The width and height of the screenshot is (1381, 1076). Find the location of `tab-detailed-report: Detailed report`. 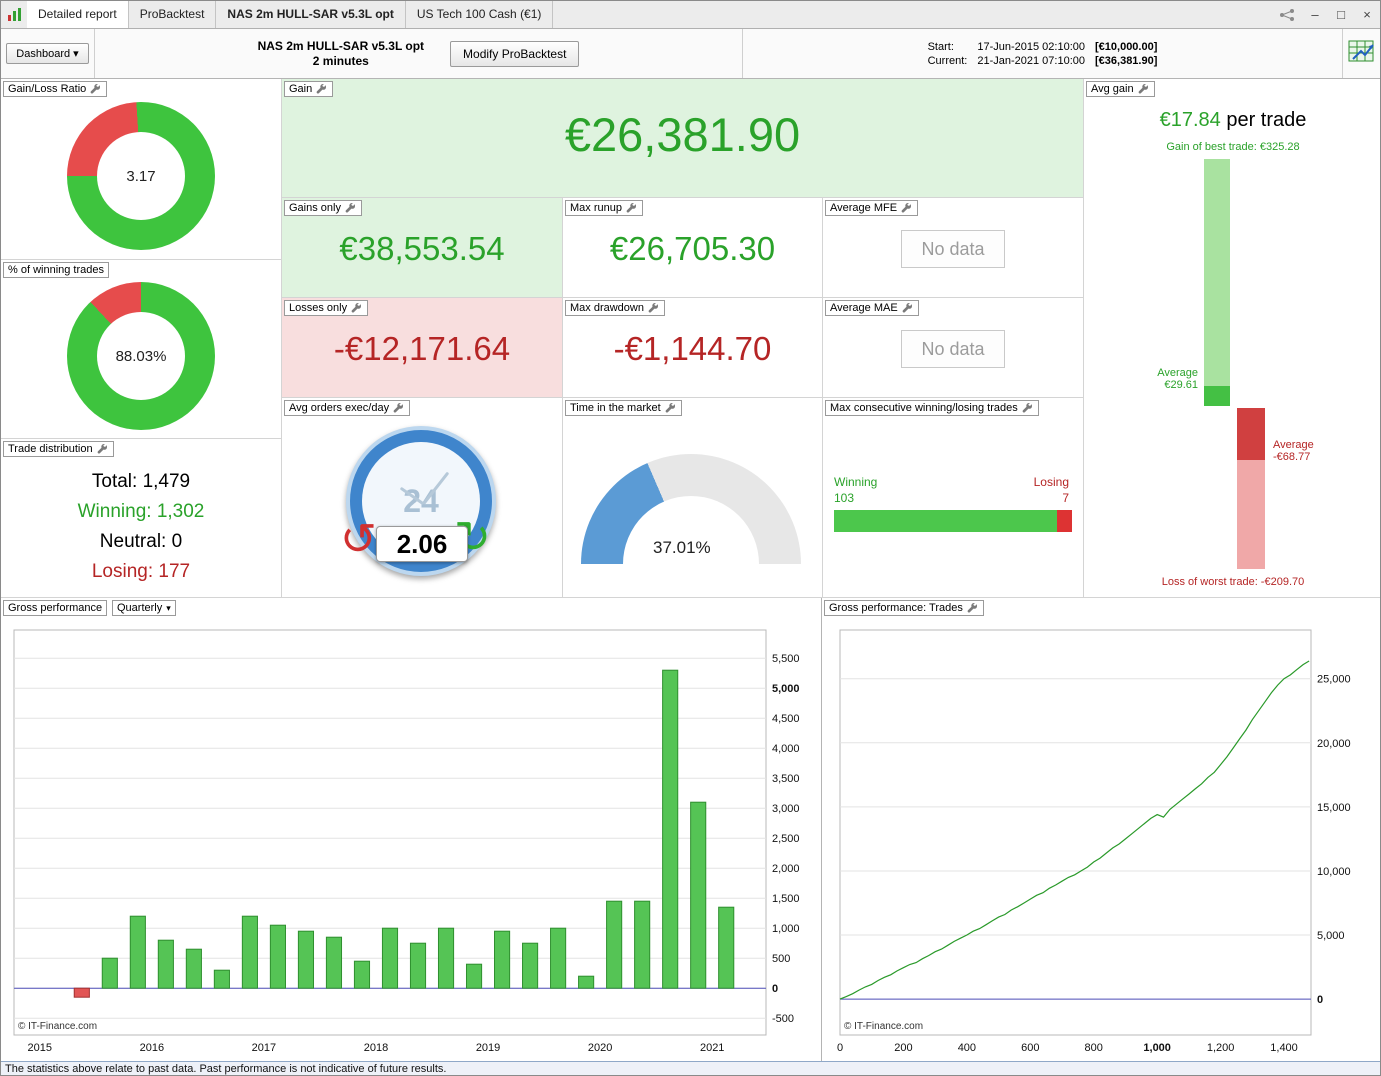

tab-detailed-report: Detailed report is located at coordinates (78, 14).